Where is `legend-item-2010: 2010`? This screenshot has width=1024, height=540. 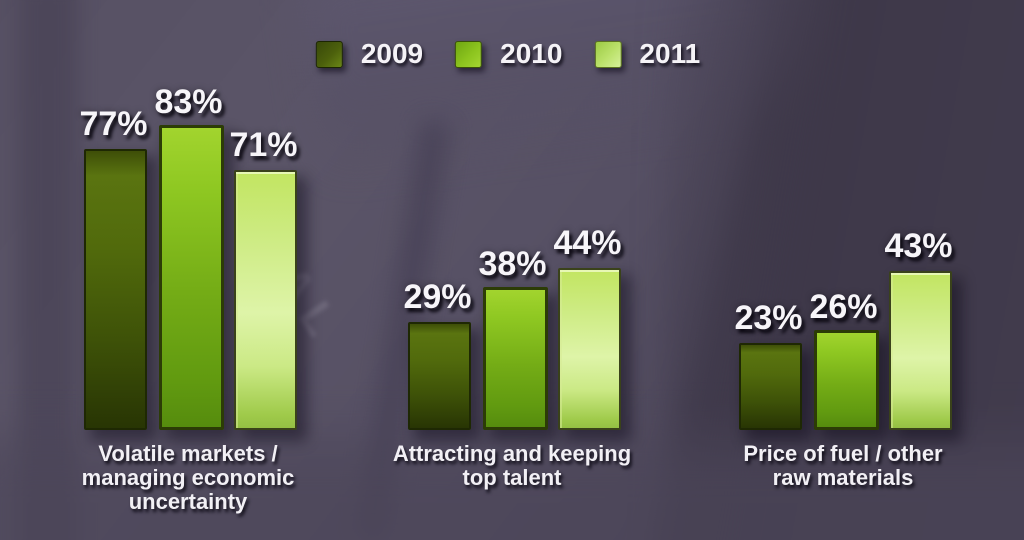
legend-item-2010: 2010 is located at coordinates (508, 54).